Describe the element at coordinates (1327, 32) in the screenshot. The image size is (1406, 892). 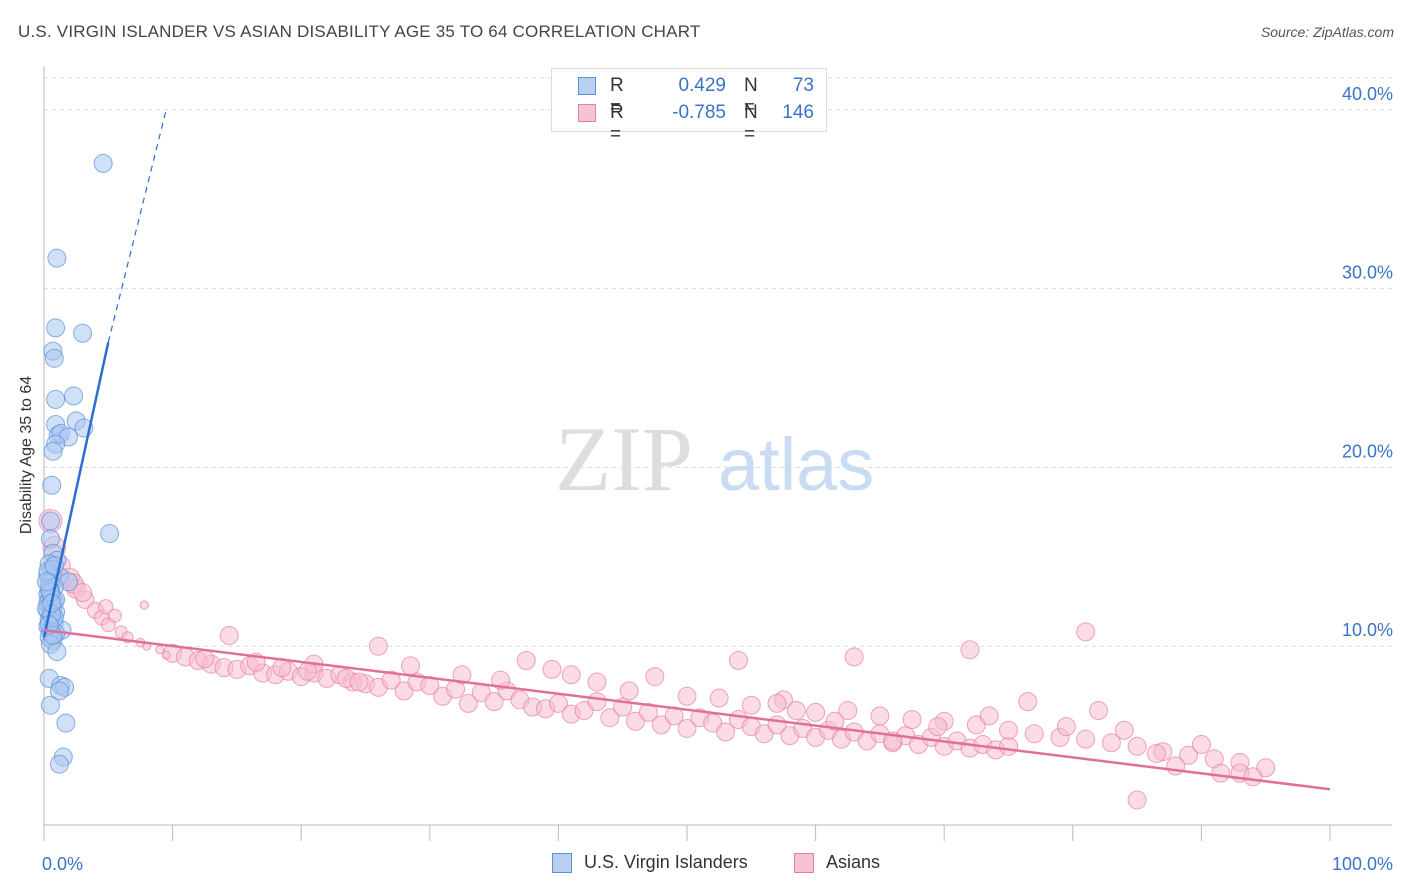
I see `chart-source: Source: ZipAtlas.com` at that location.